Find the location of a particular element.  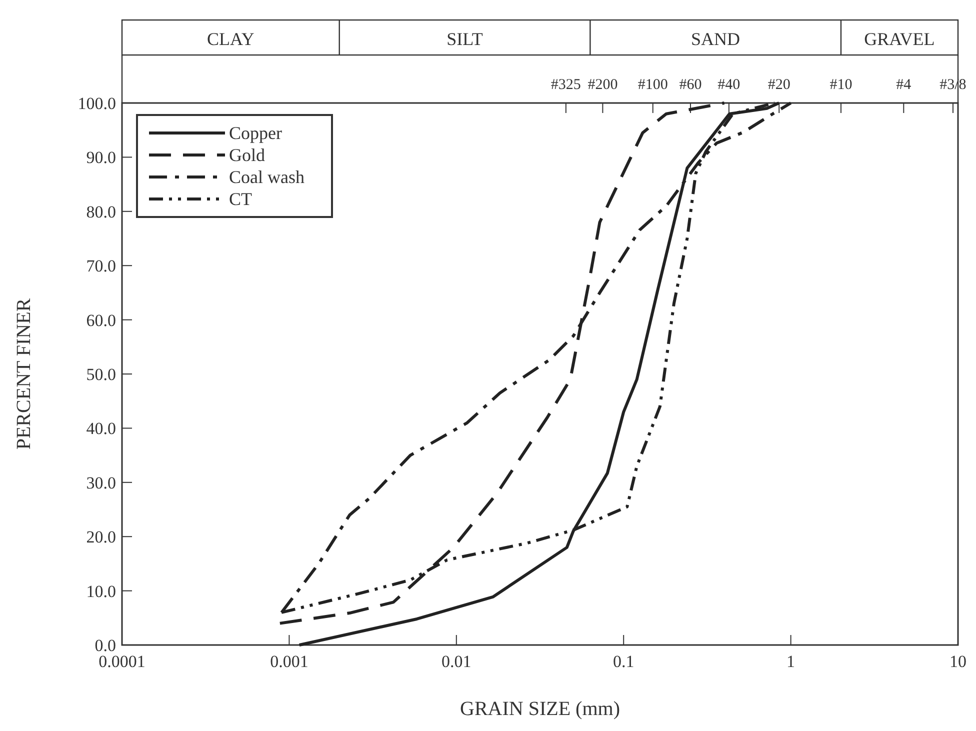

y-tick-label: 20.0 is located at coordinates (101, 537).